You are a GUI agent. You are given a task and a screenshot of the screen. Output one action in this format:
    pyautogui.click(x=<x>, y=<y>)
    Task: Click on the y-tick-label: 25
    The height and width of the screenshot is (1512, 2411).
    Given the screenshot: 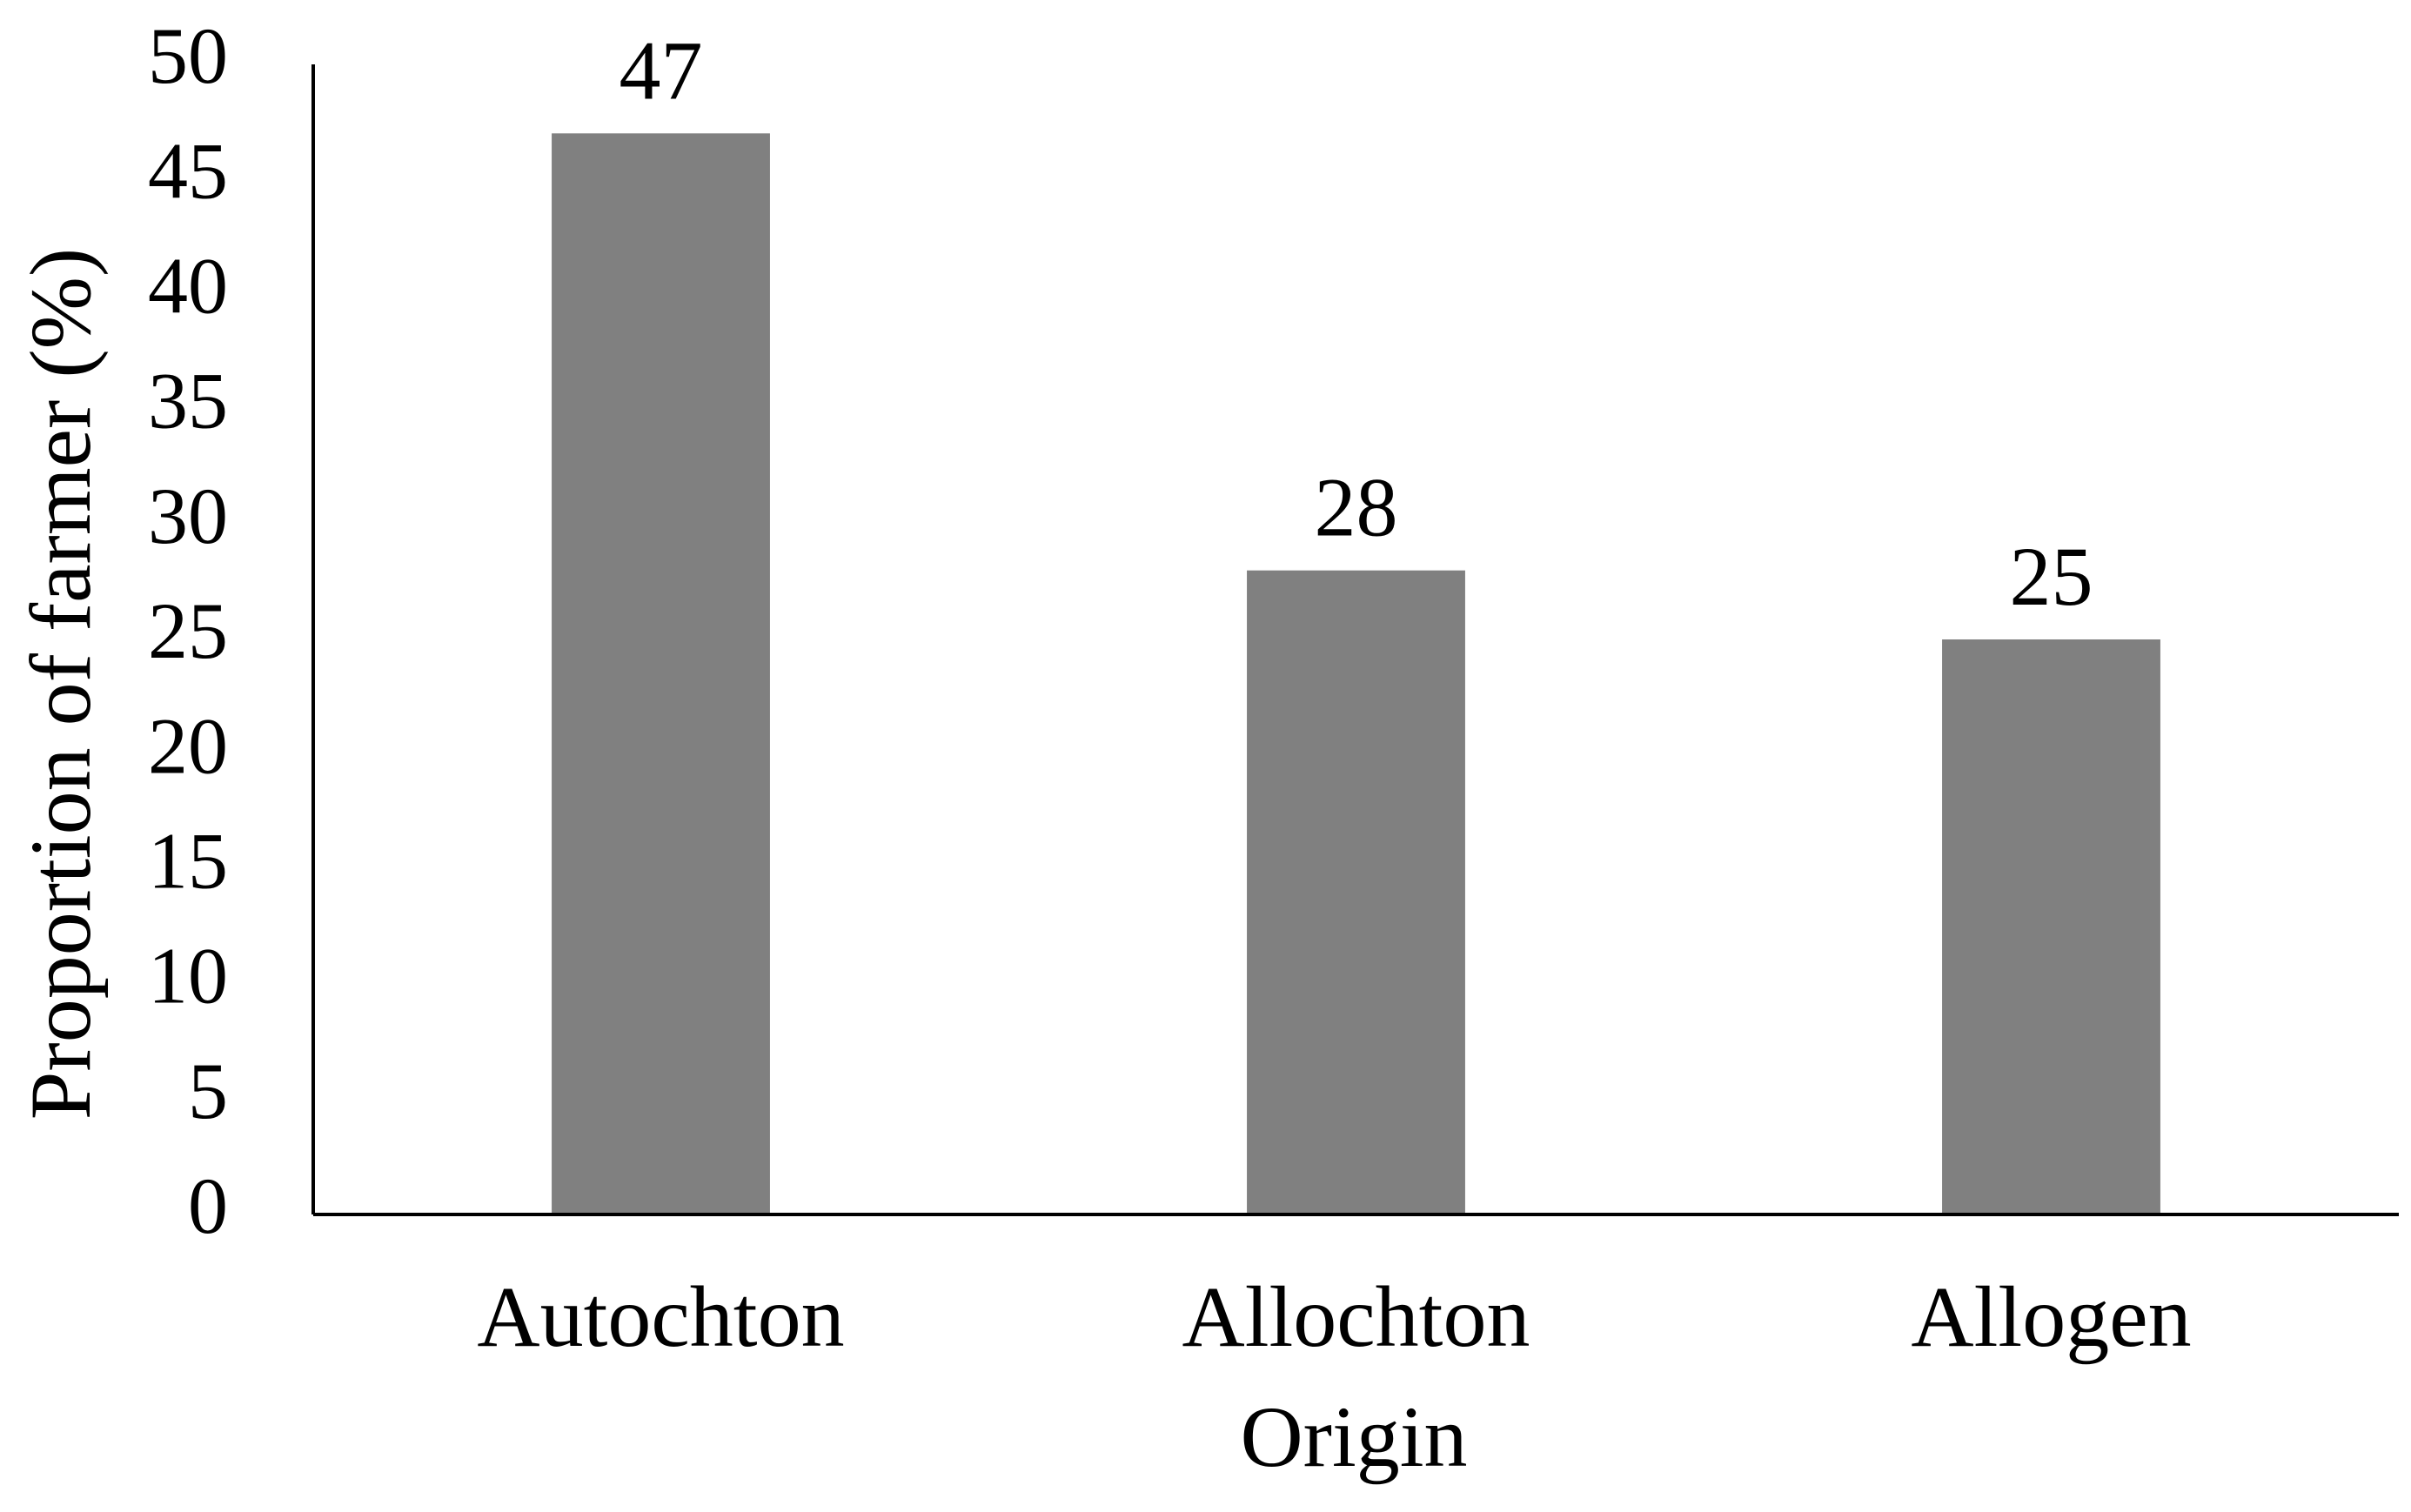 What is the action you would take?
    pyautogui.click(x=188, y=630)
    